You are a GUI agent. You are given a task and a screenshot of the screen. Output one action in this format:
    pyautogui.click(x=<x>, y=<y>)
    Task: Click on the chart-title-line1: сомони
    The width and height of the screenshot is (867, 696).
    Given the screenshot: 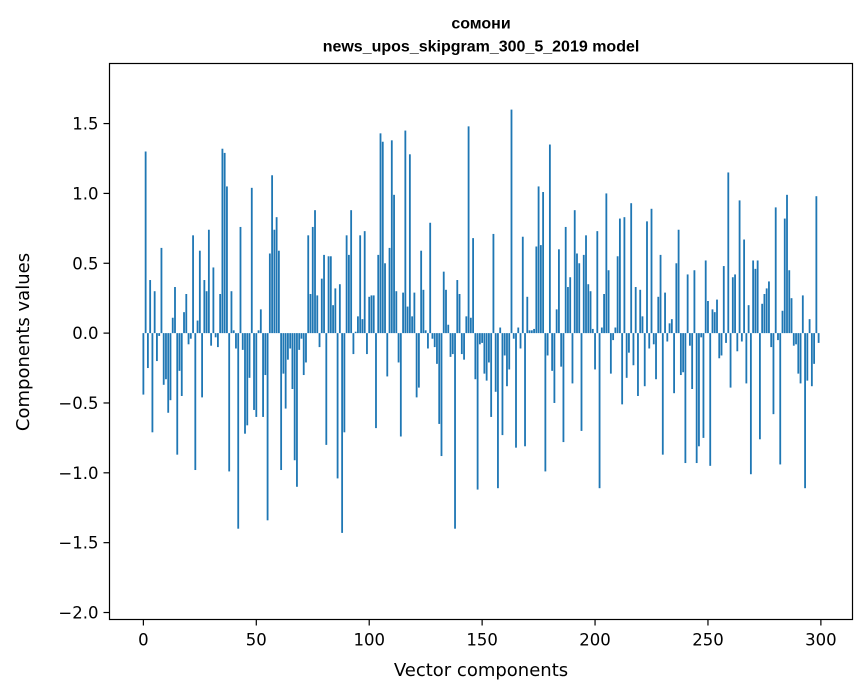 What is the action you would take?
    pyautogui.click(x=480, y=24)
    